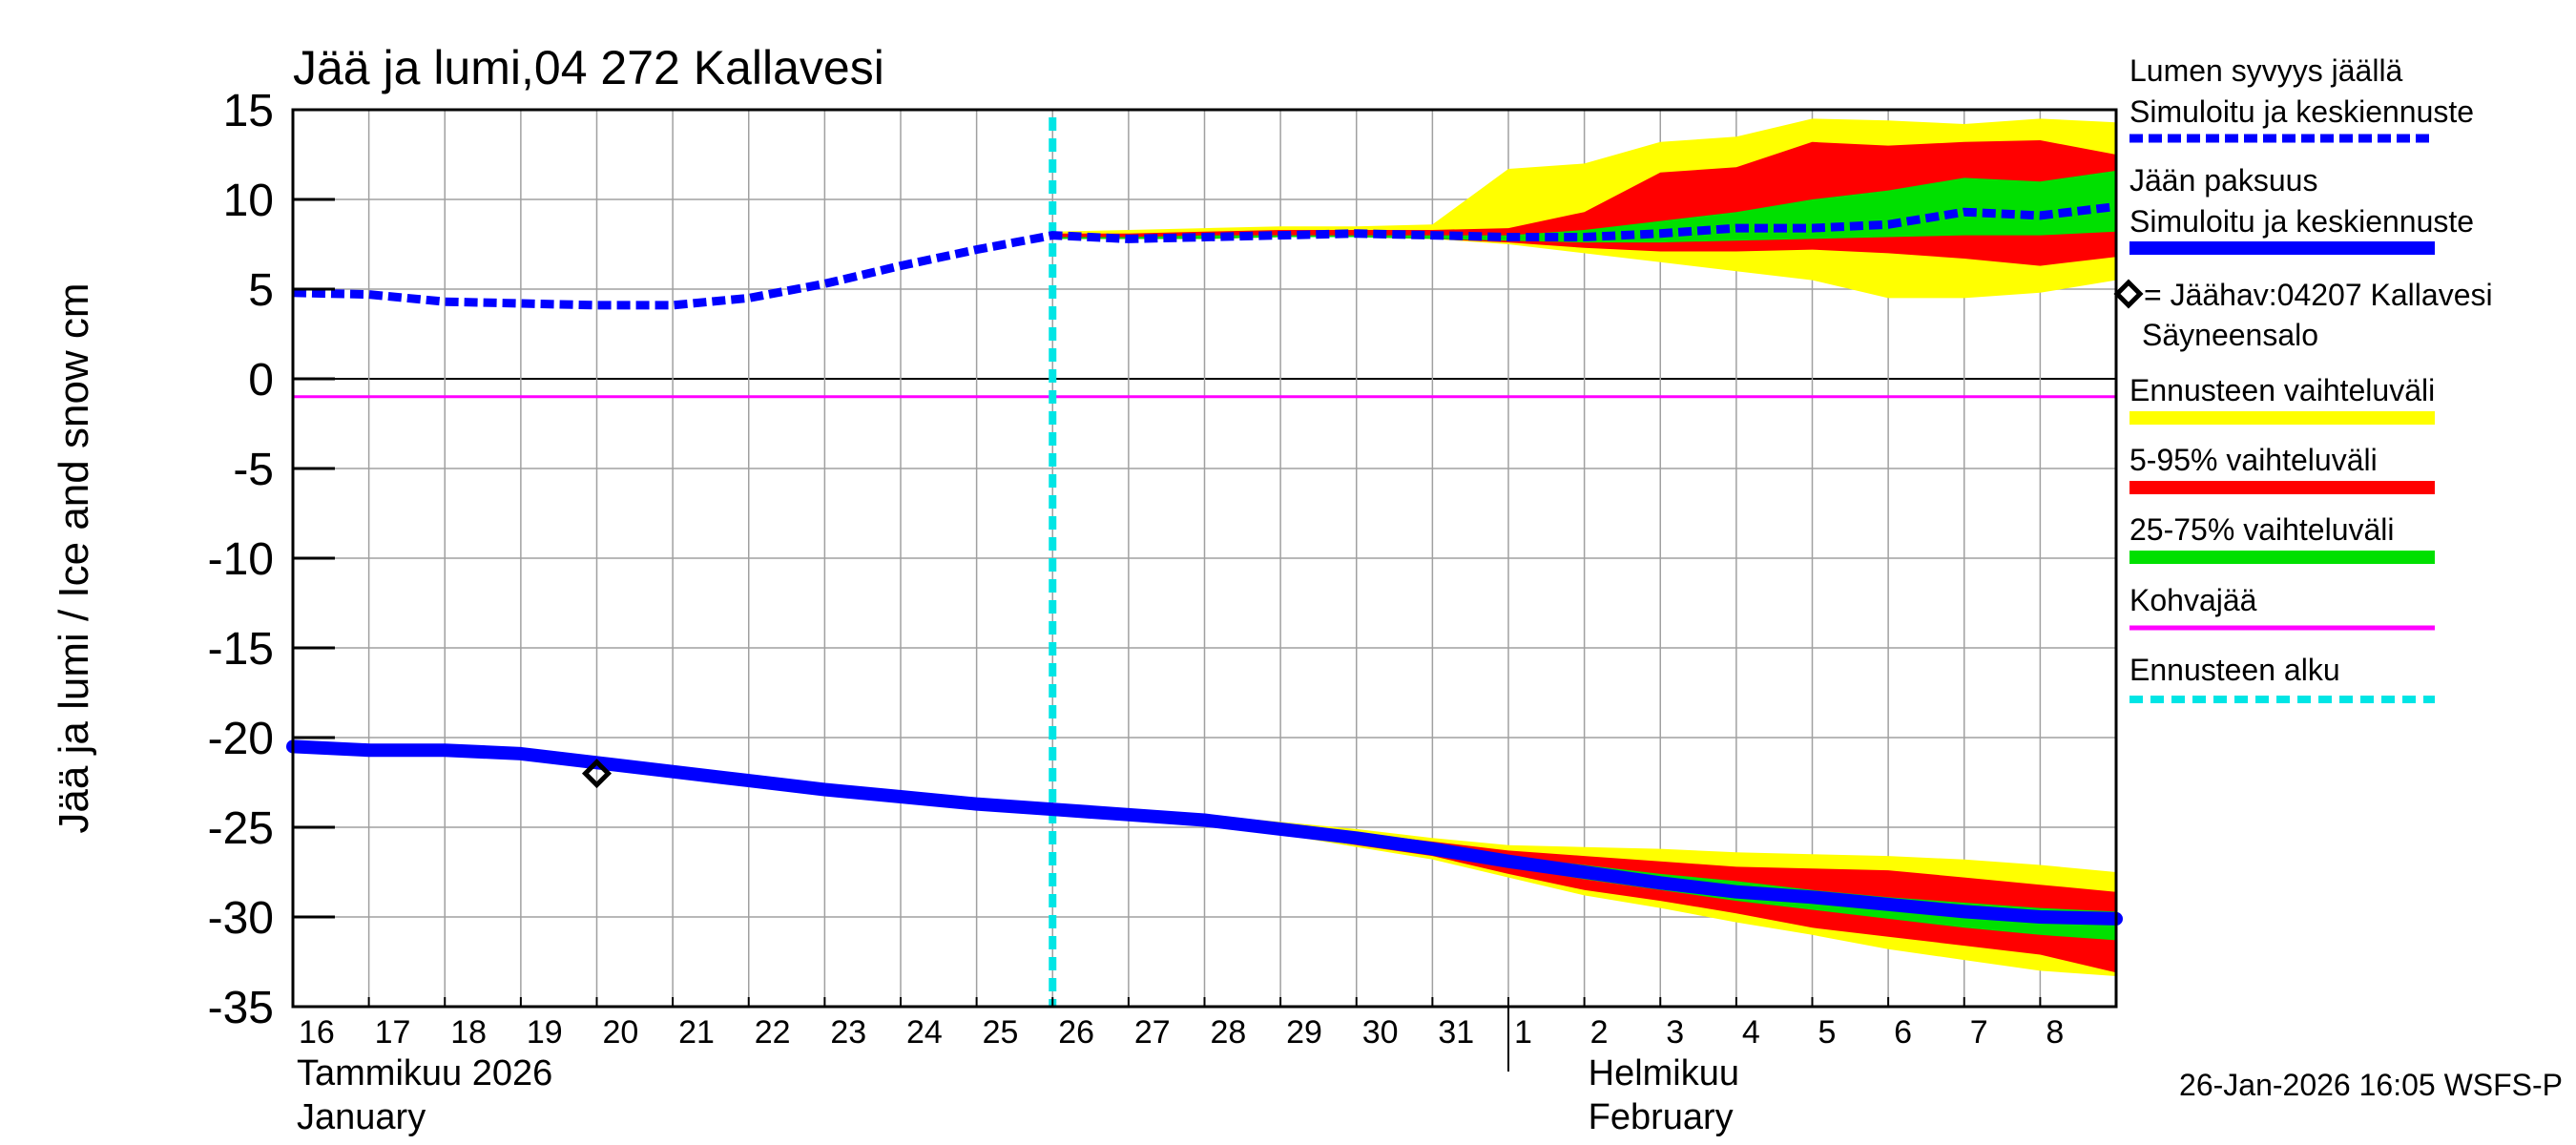 Image resolution: width=2576 pixels, height=1145 pixels. Describe the element at coordinates (248, 111) in the screenshot. I see `y-tick-label: 15` at that location.